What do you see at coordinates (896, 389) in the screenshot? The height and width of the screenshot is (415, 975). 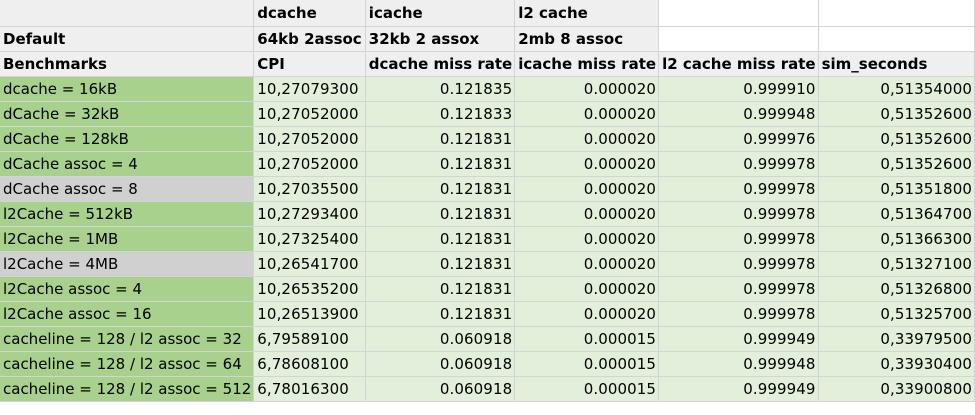 I see `sim-seconds-cell: 0,33900800` at bounding box center [896, 389].